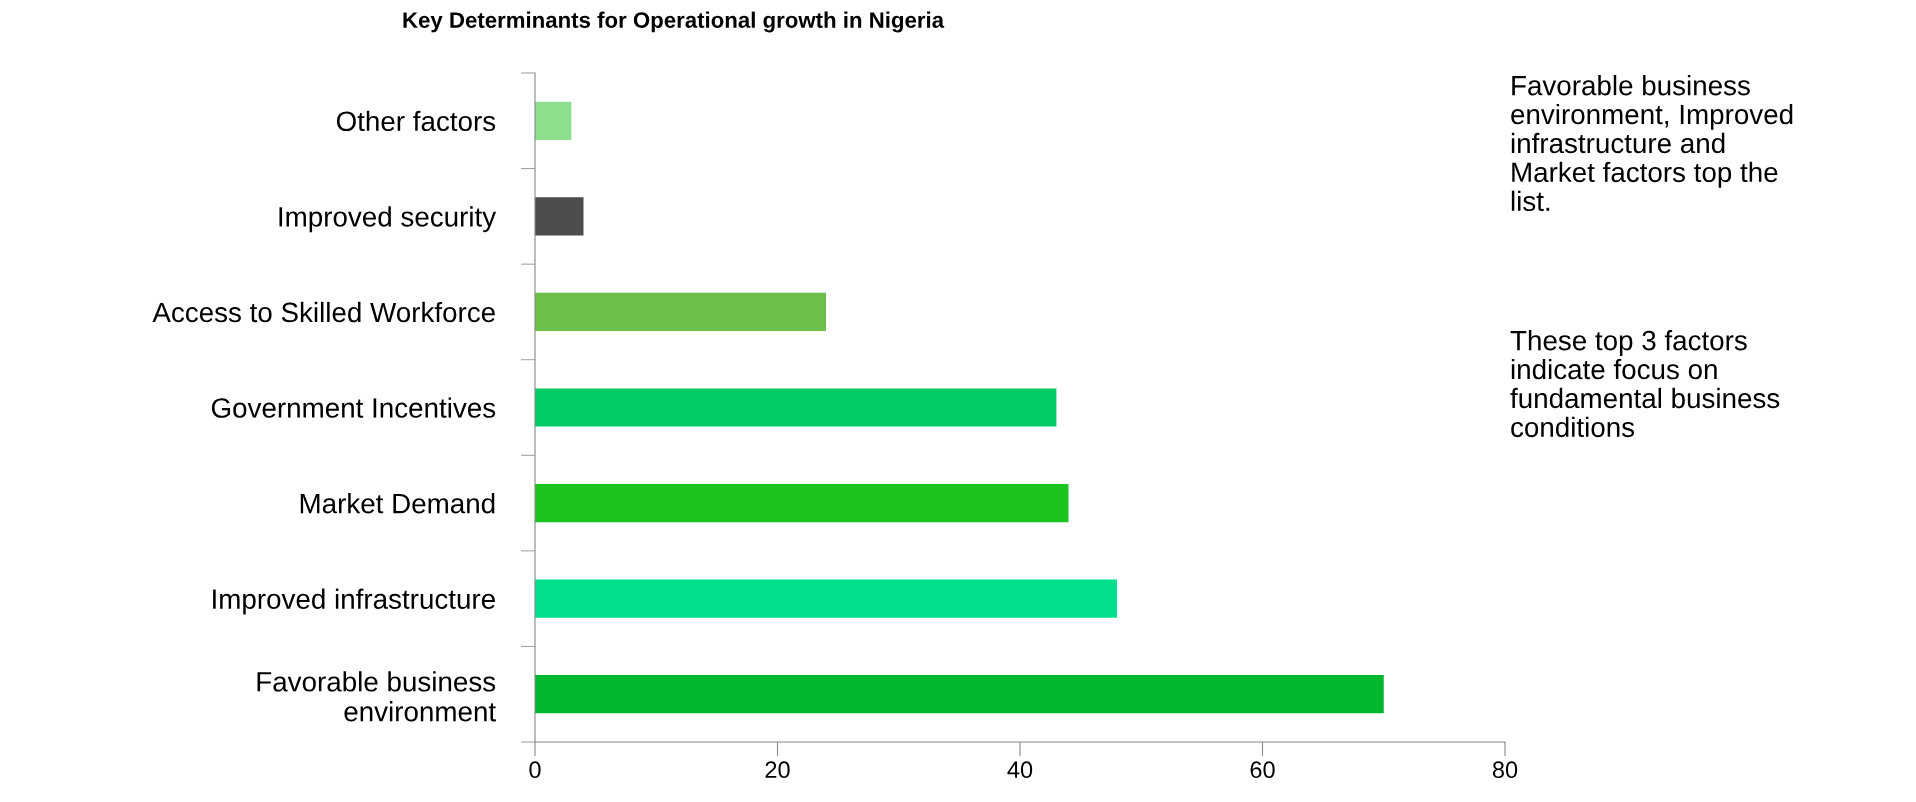 The width and height of the screenshot is (1916, 802). Describe the element at coordinates (353, 407) in the screenshot. I see `y-tick-label: Government Incentives` at that location.